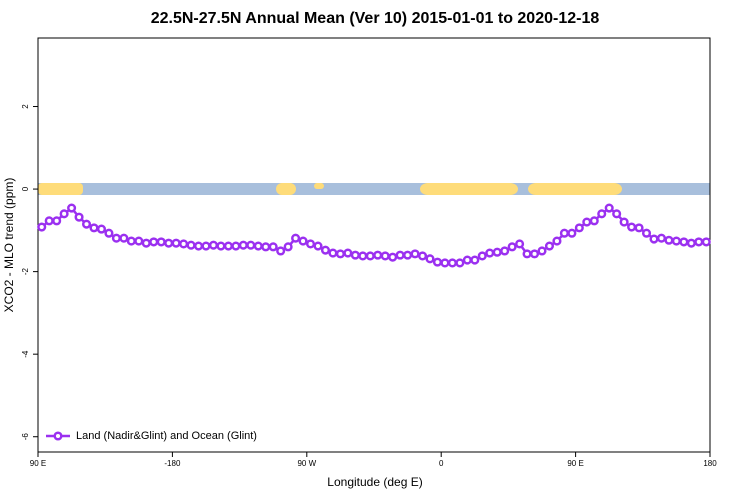 The height and width of the screenshot is (500, 750). I want to click on x-tick-label: 0, so click(441, 463).